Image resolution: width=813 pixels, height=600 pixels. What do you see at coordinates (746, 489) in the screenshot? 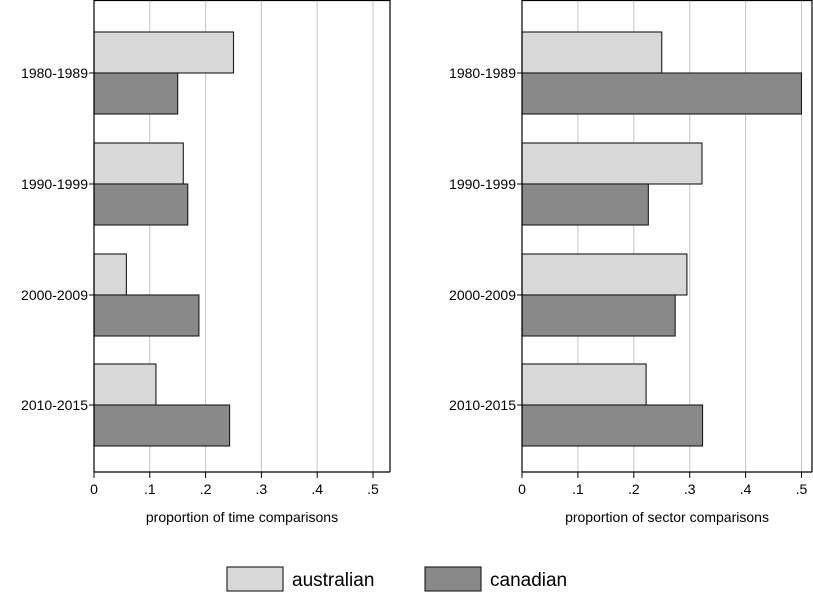
I see `panel-2-x-tick-label-4: .4` at bounding box center [746, 489].